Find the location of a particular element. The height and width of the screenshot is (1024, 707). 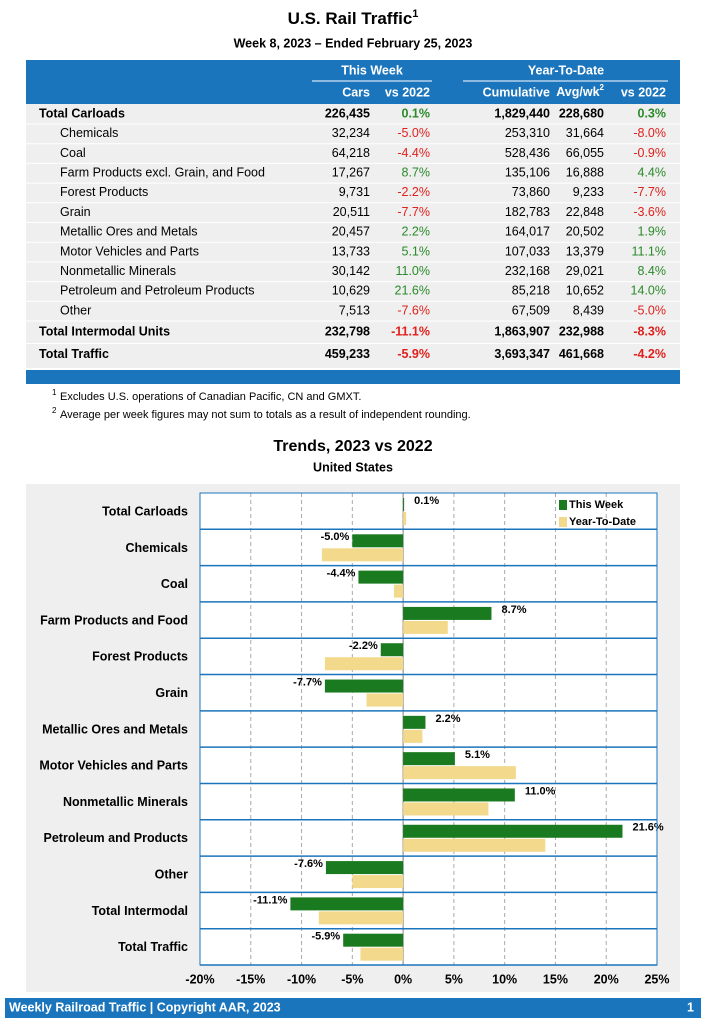

table-header is located at coordinates (353, 82).